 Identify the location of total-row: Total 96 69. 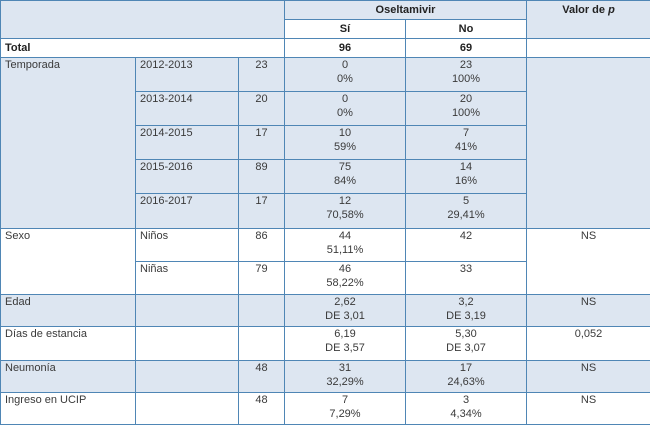
(325, 48).